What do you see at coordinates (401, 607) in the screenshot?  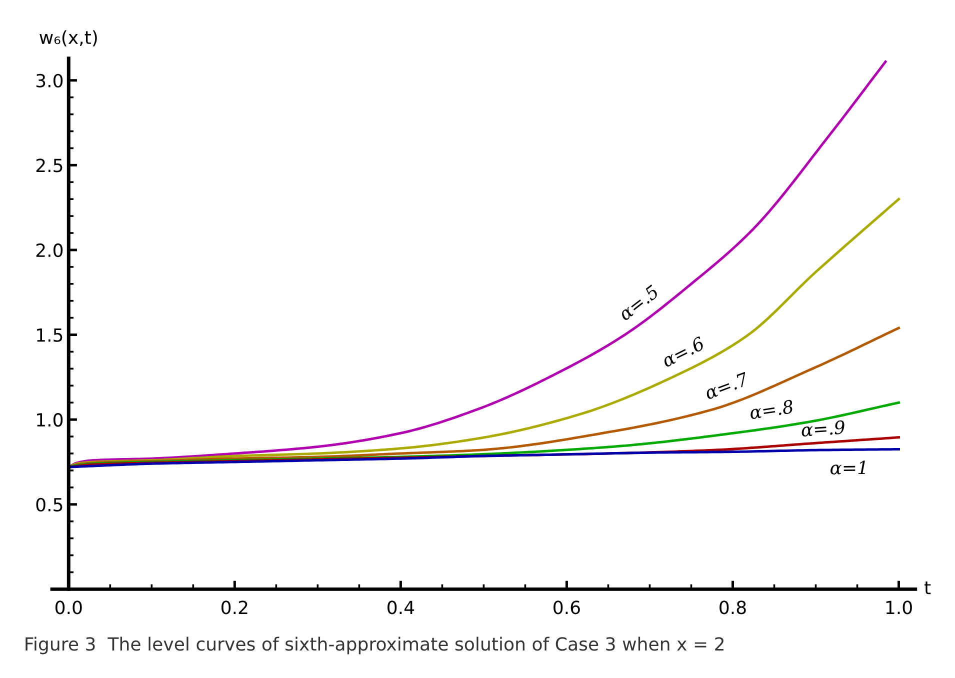 I see `x-tick-label: 0.4` at bounding box center [401, 607].